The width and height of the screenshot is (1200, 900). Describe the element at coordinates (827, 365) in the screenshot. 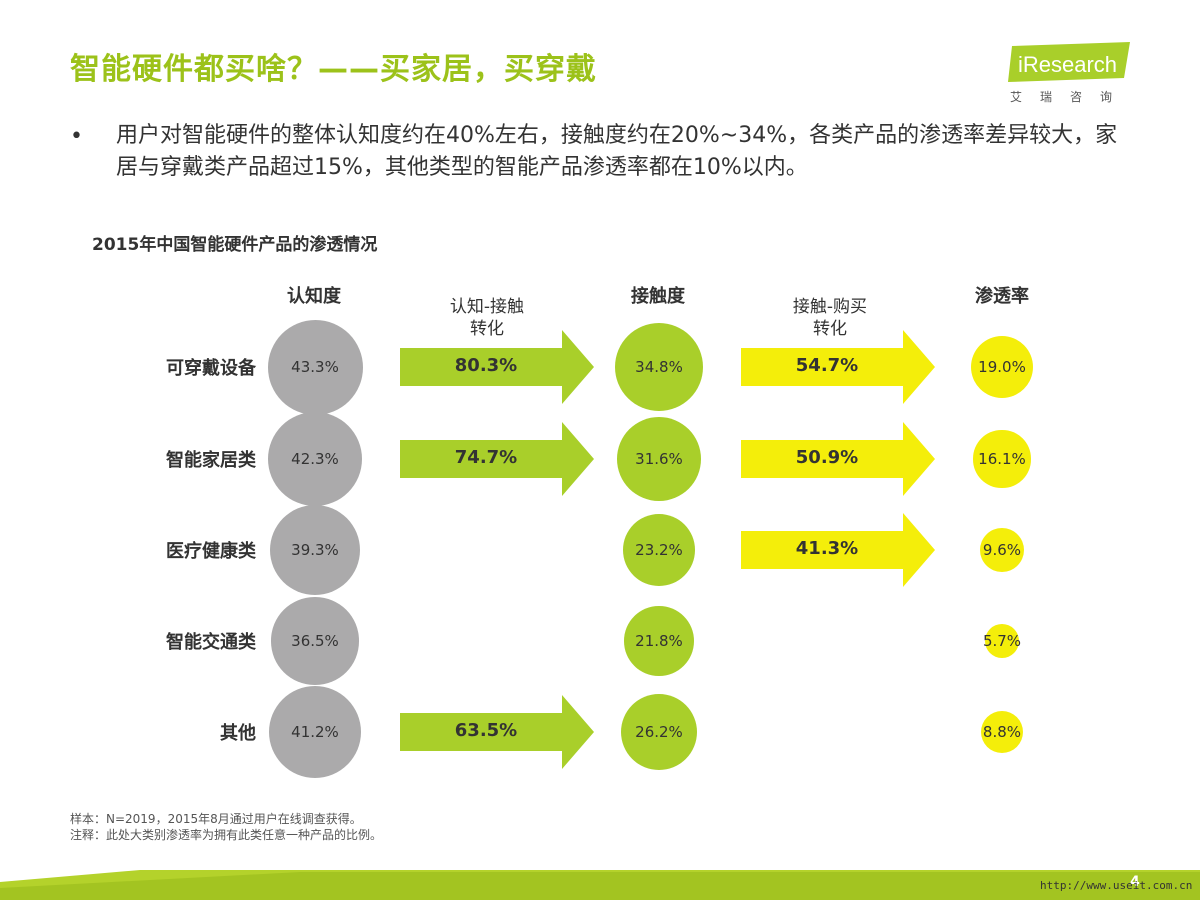

I see `contact-purchase-arrow-value: 54.7%` at that location.